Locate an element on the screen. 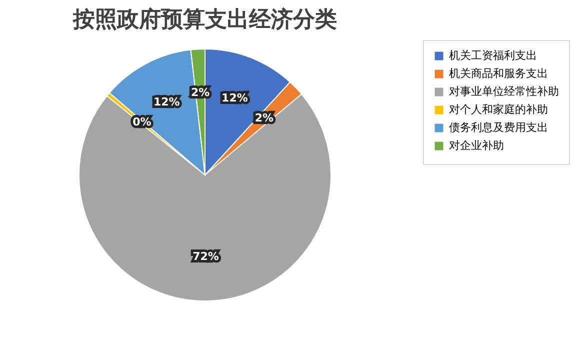  legend-label: 机关工资福利支出 is located at coordinates (493, 55).